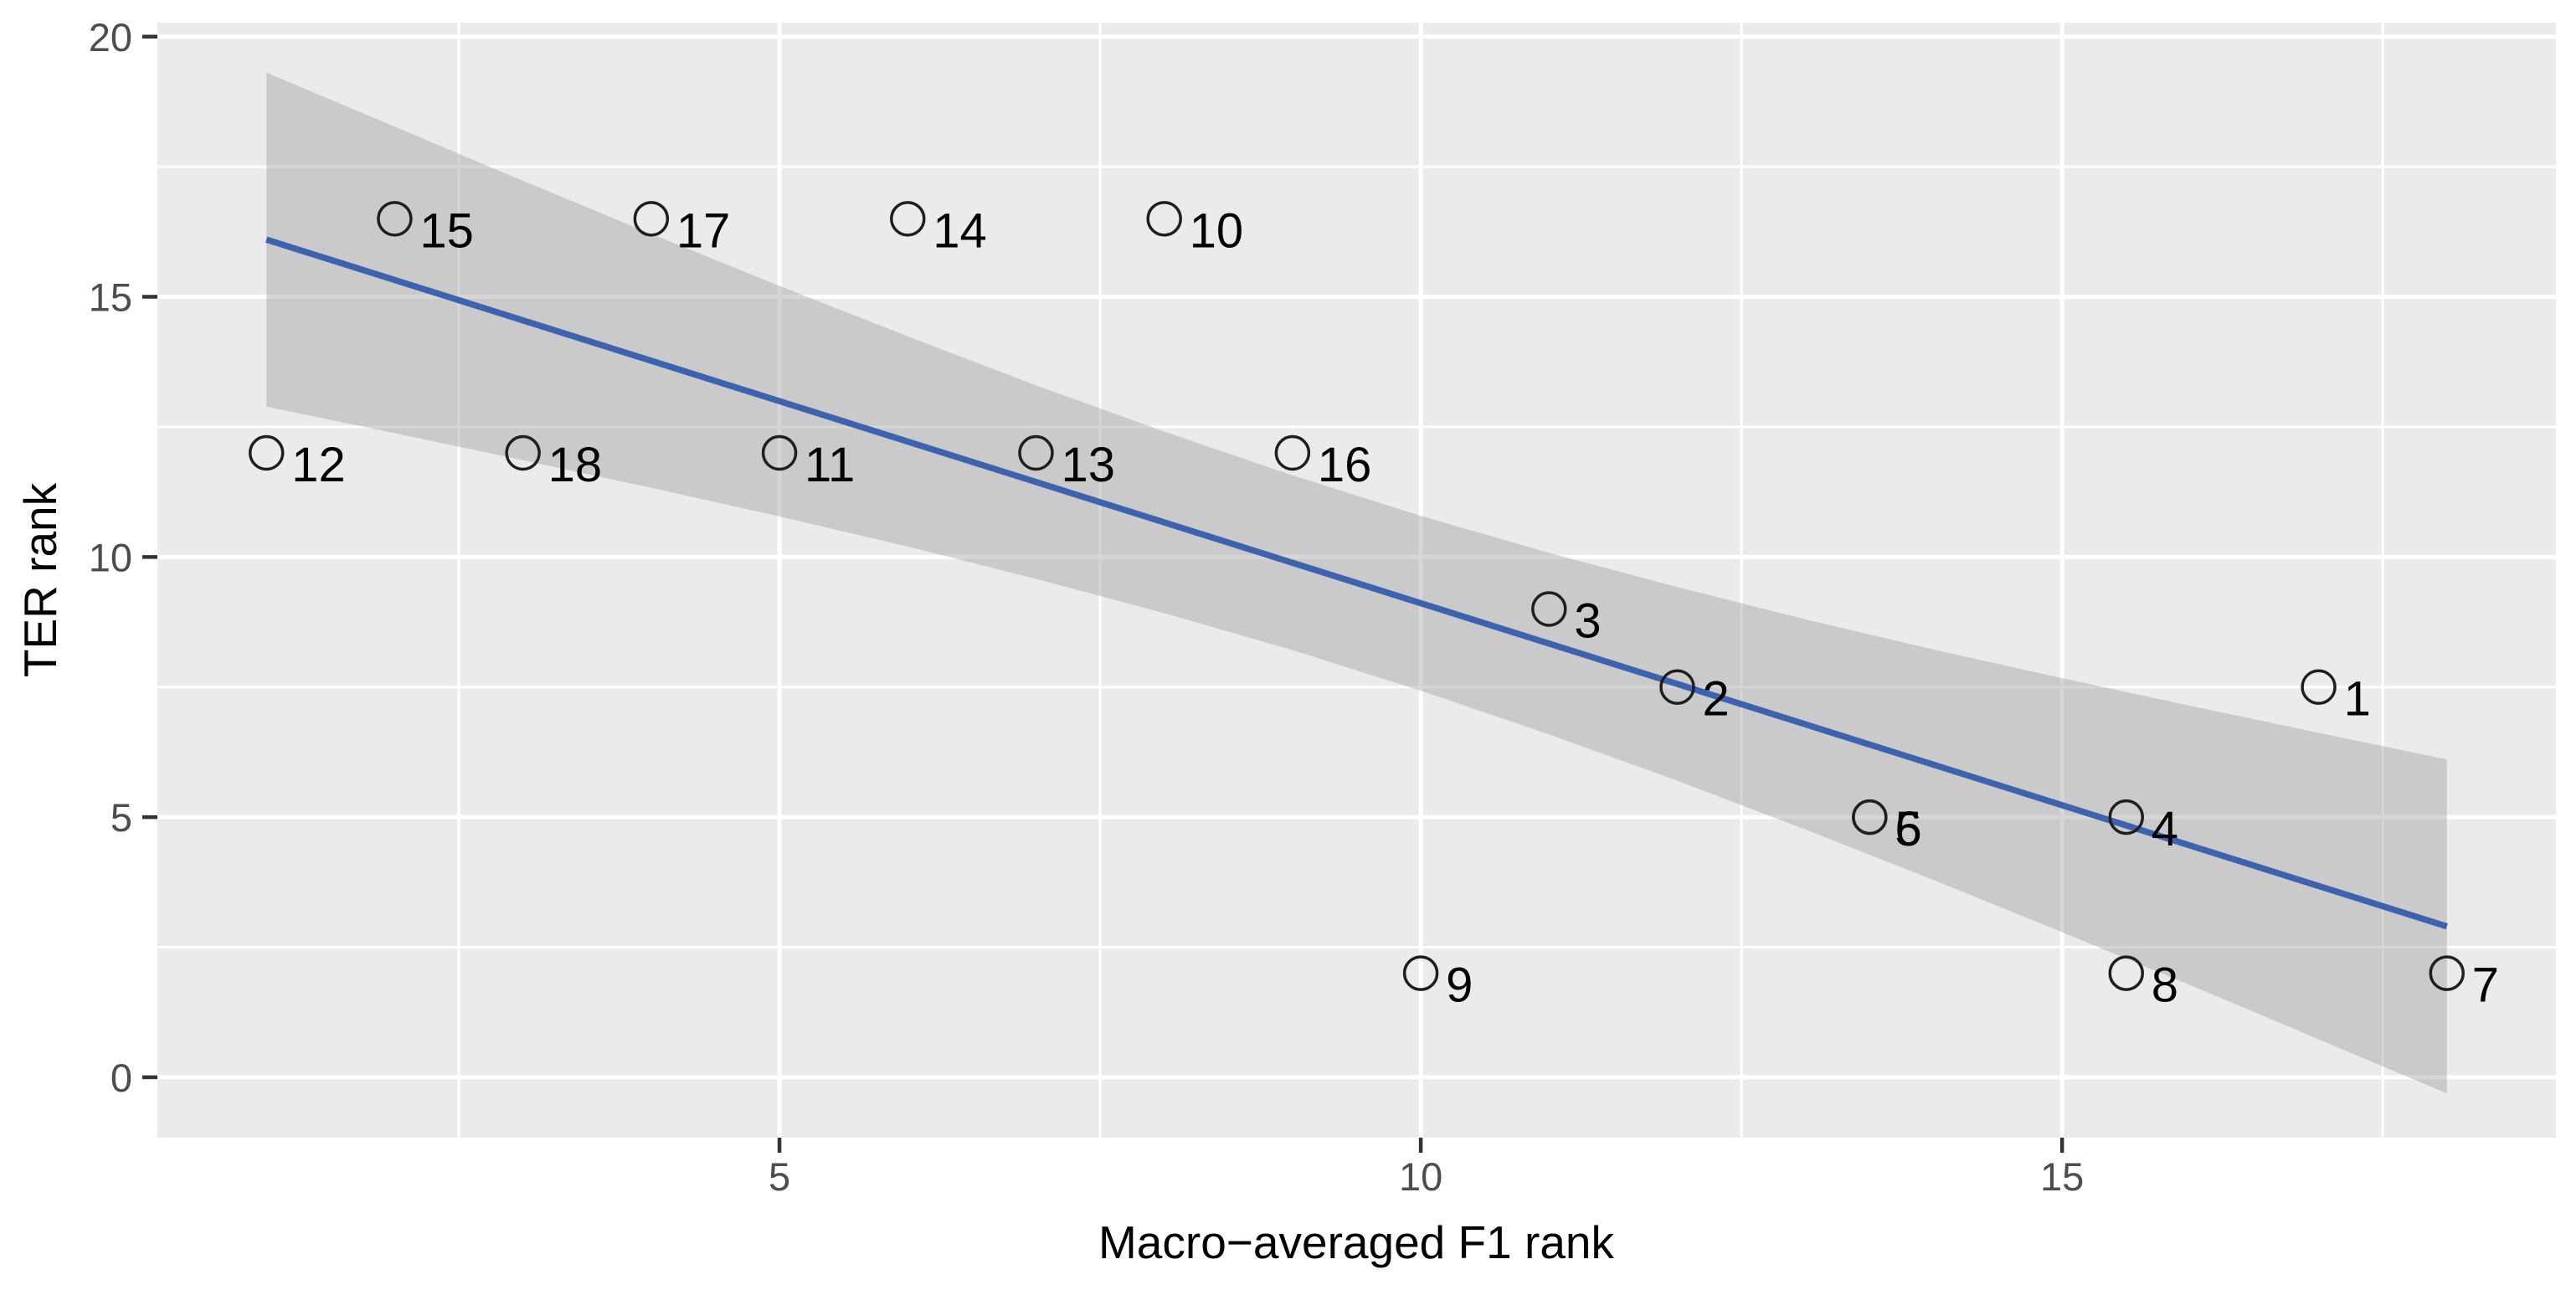  What do you see at coordinates (1217, 231) in the screenshot?
I see `point-label: 10` at bounding box center [1217, 231].